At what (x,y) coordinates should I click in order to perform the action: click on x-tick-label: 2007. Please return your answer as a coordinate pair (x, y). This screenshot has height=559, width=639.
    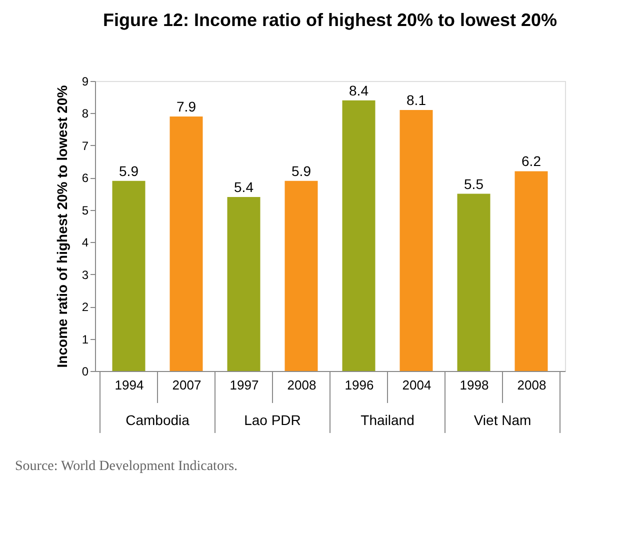
    Looking at the image, I should click on (187, 385).